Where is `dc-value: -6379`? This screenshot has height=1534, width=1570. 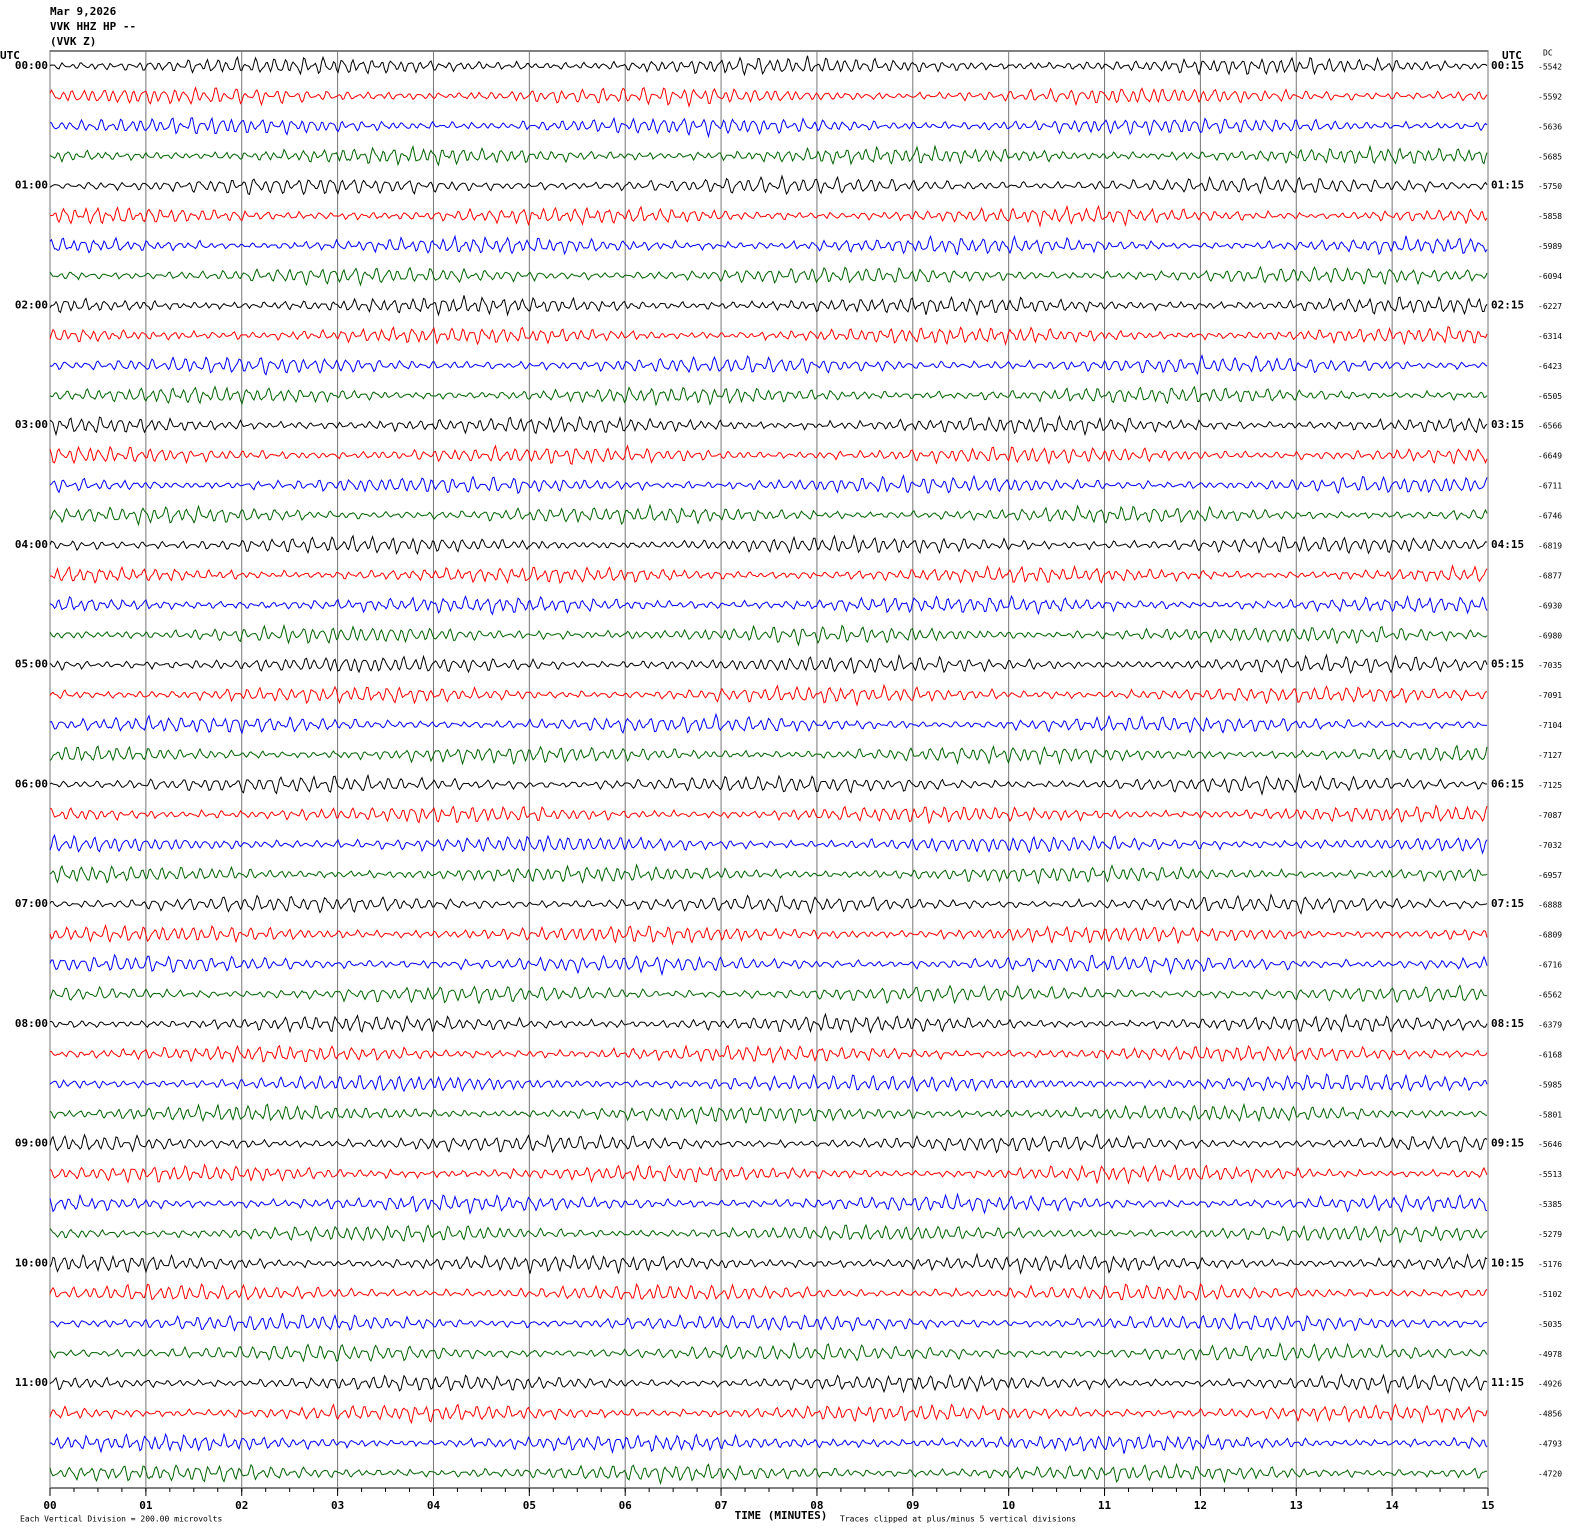 dc-value: -6379 is located at coordinates (1550, 1024).